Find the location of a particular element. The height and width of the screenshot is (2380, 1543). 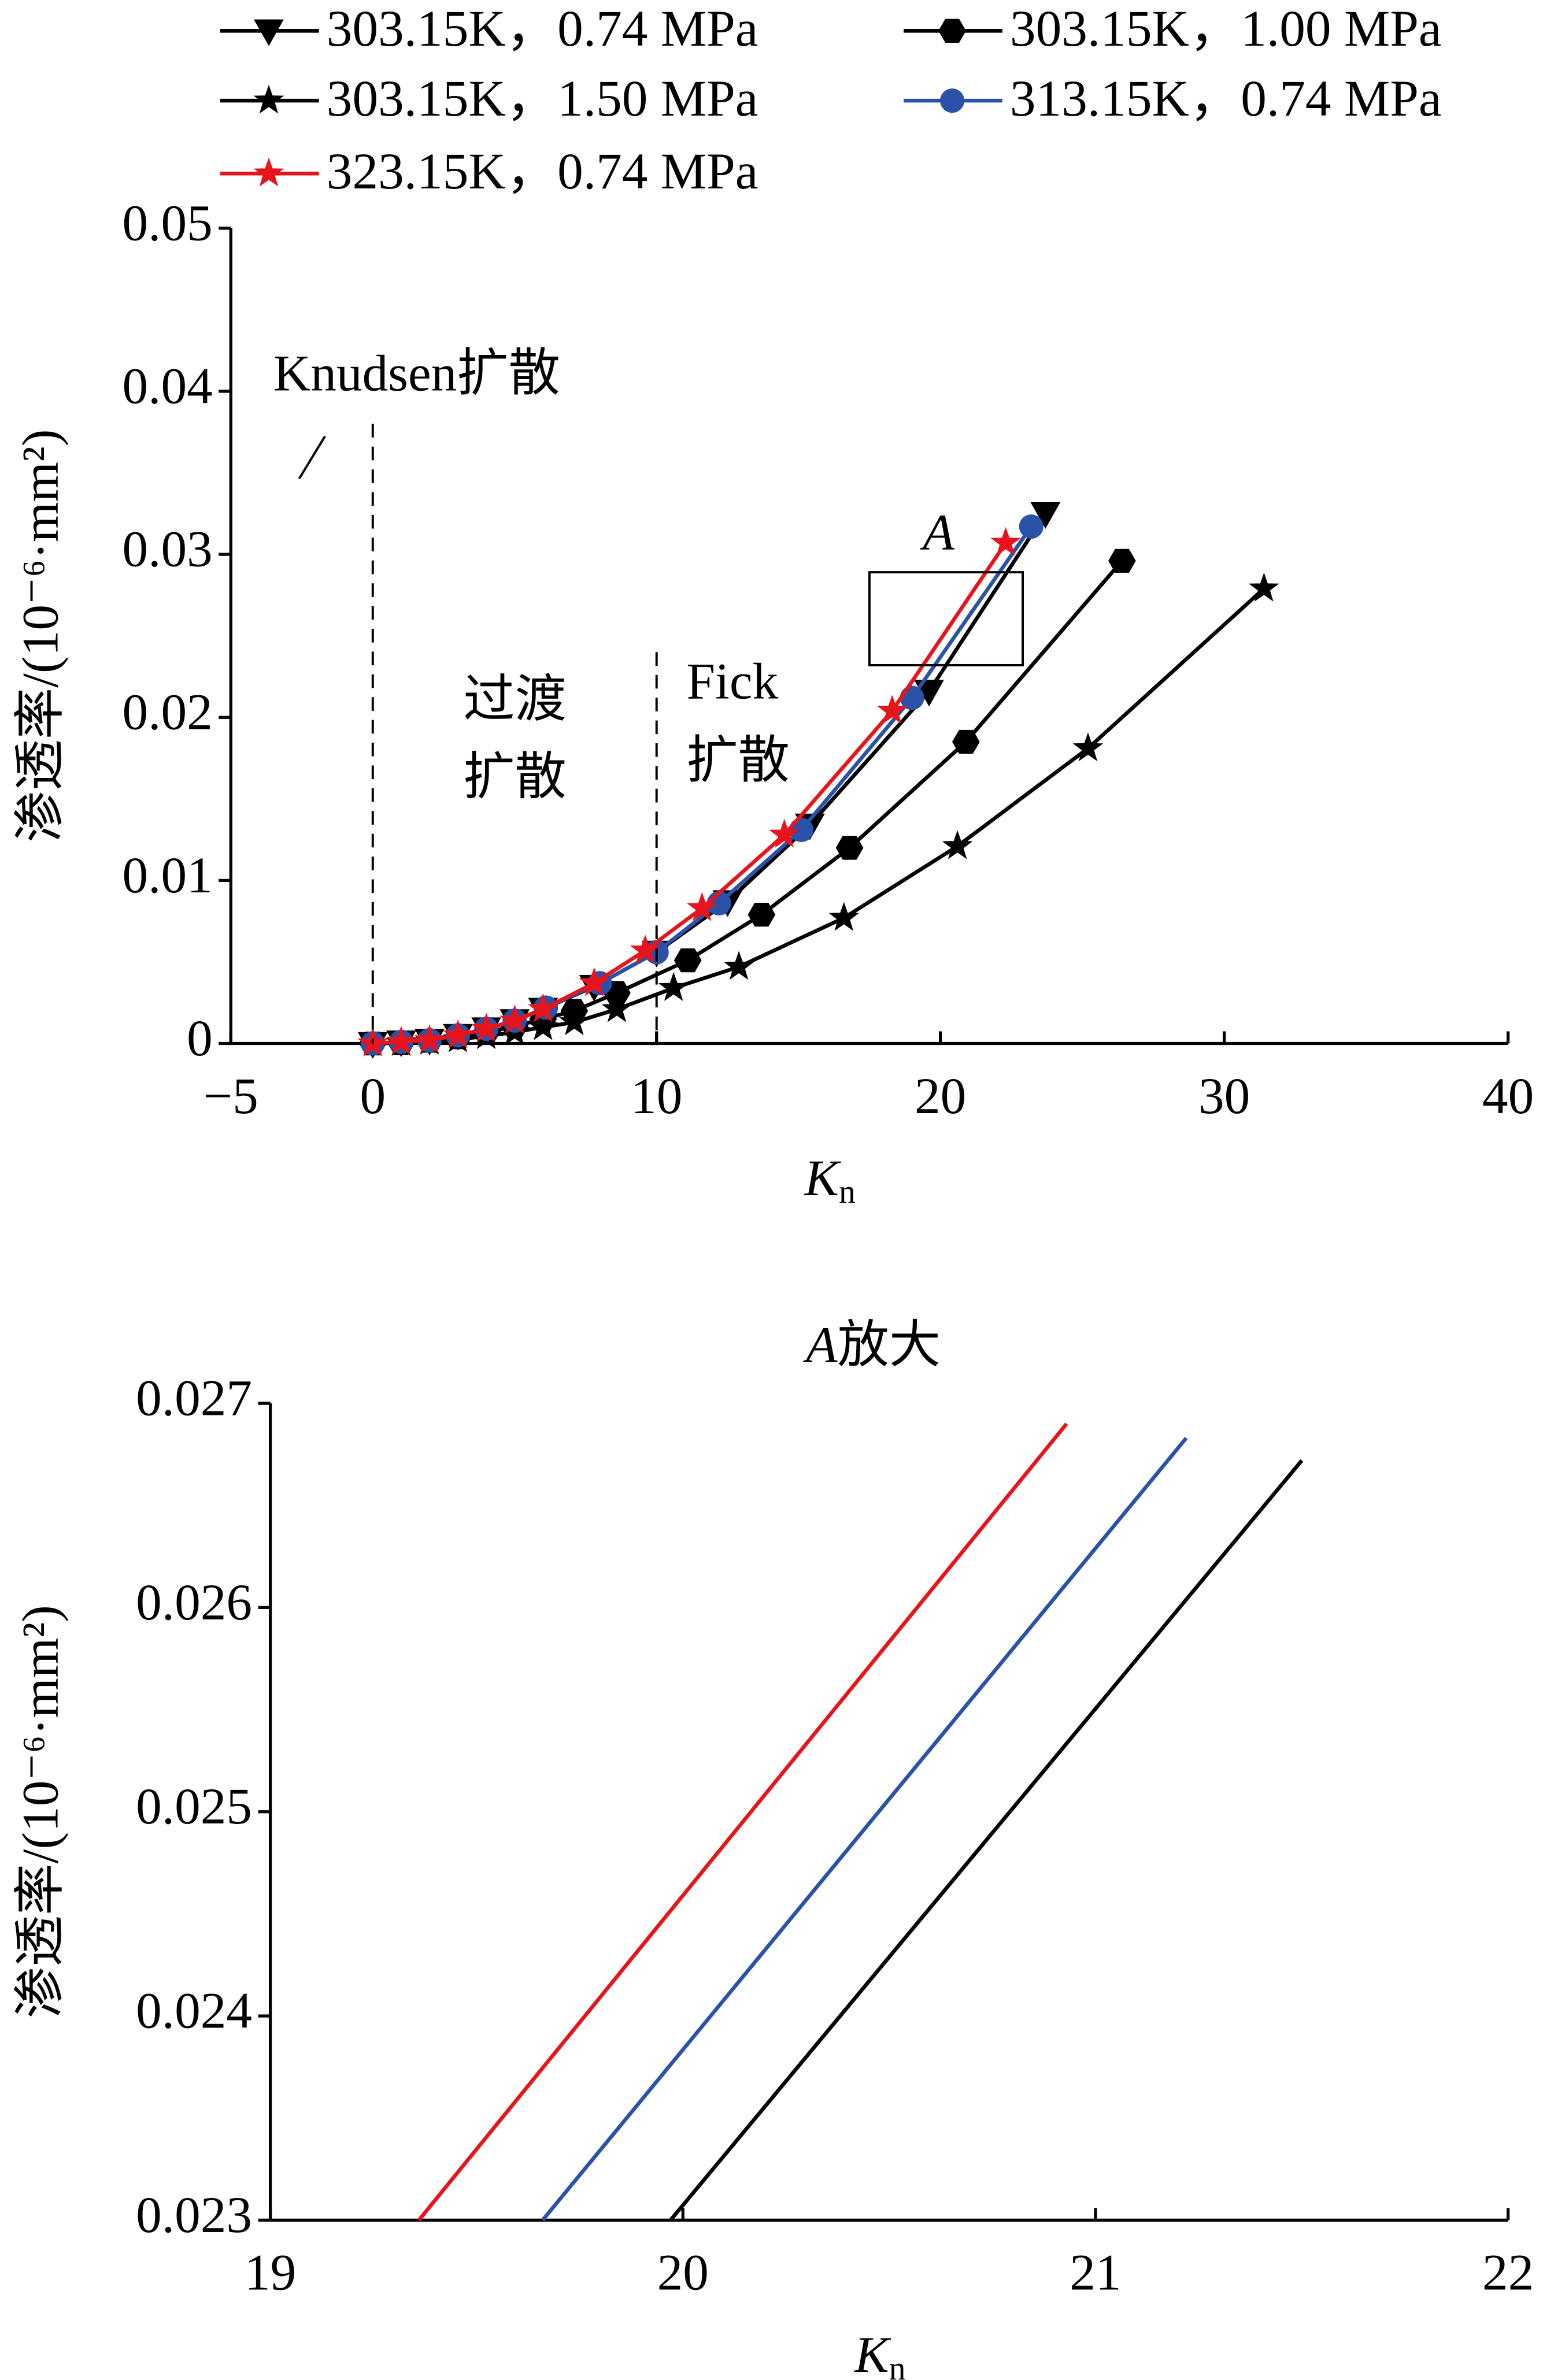

chart-title: A放大 is located at coordinates (872, 1346).